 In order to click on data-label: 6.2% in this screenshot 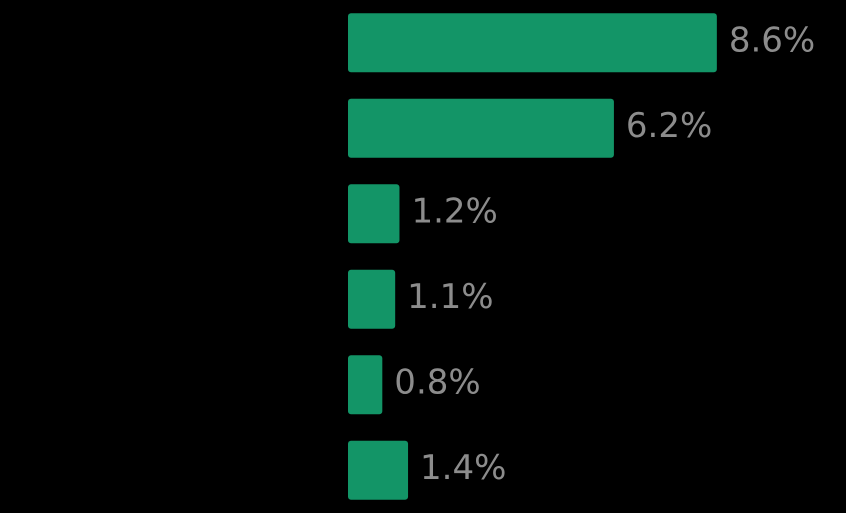, I will do `click(669, 126)`.